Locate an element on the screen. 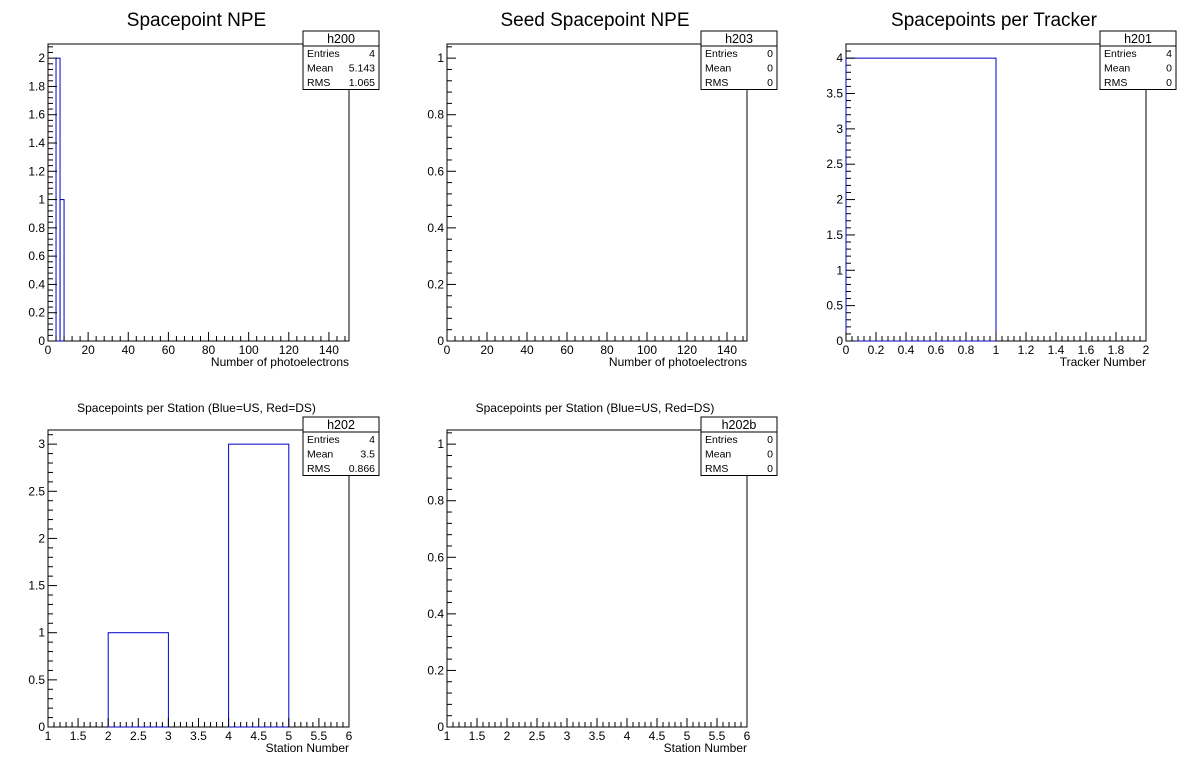 The width and height of the screenshot is (1196, 772). y-tick-label: 1.6 is located at coordinates (36, 115).